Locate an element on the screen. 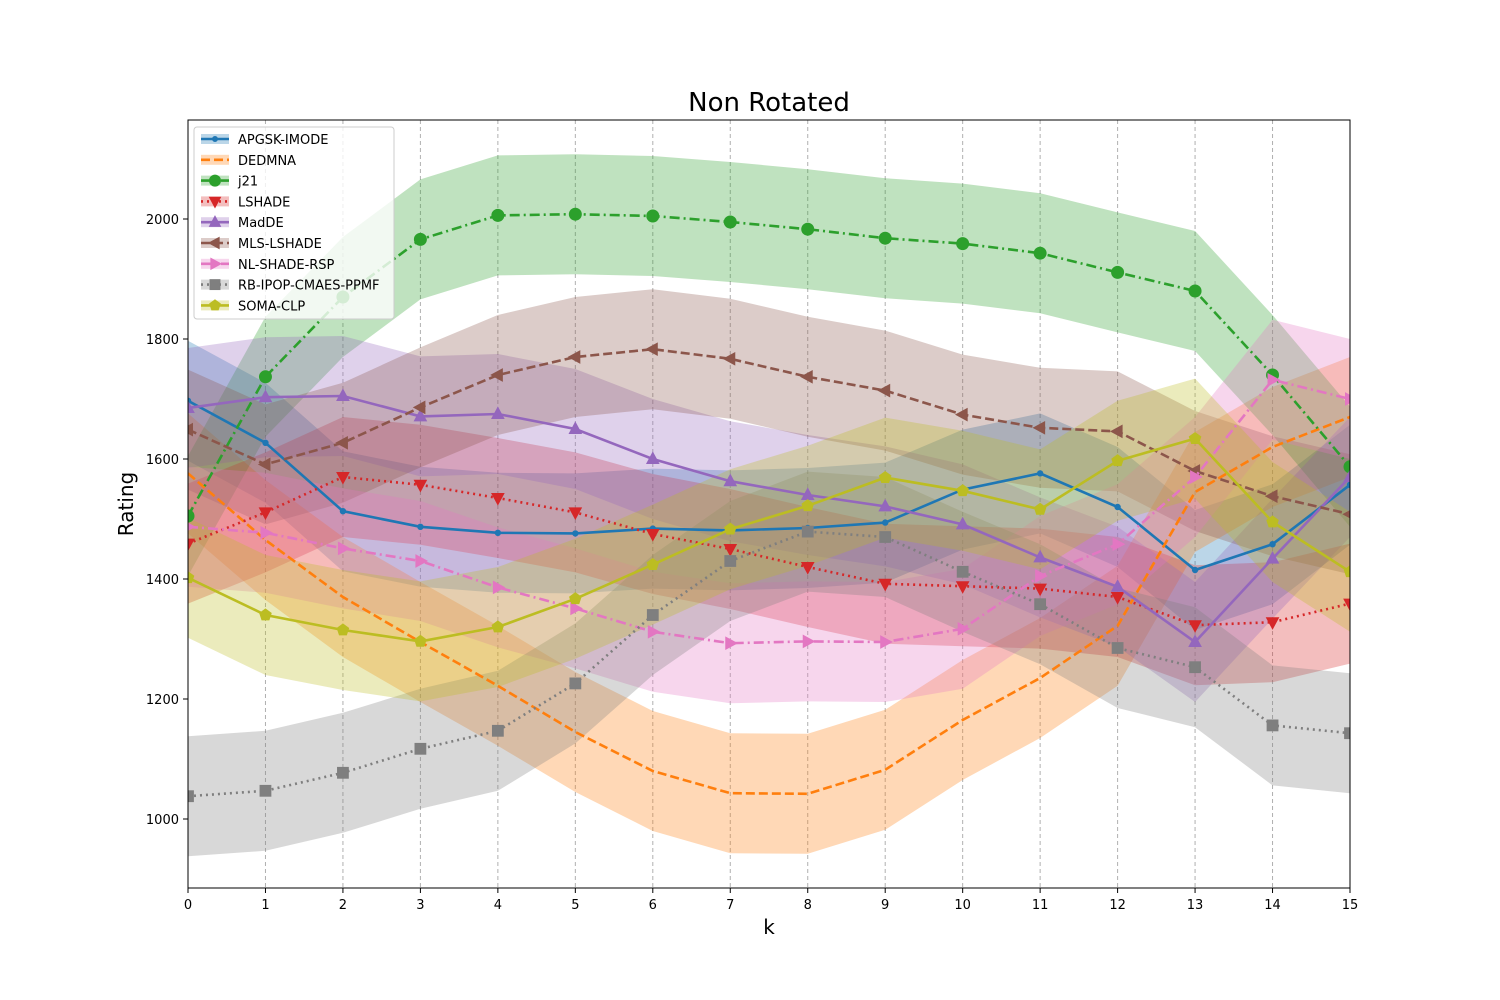 This screenshot has width=1500, height=1000. x-tick-label: 7 is located at coordinates (730, 905).